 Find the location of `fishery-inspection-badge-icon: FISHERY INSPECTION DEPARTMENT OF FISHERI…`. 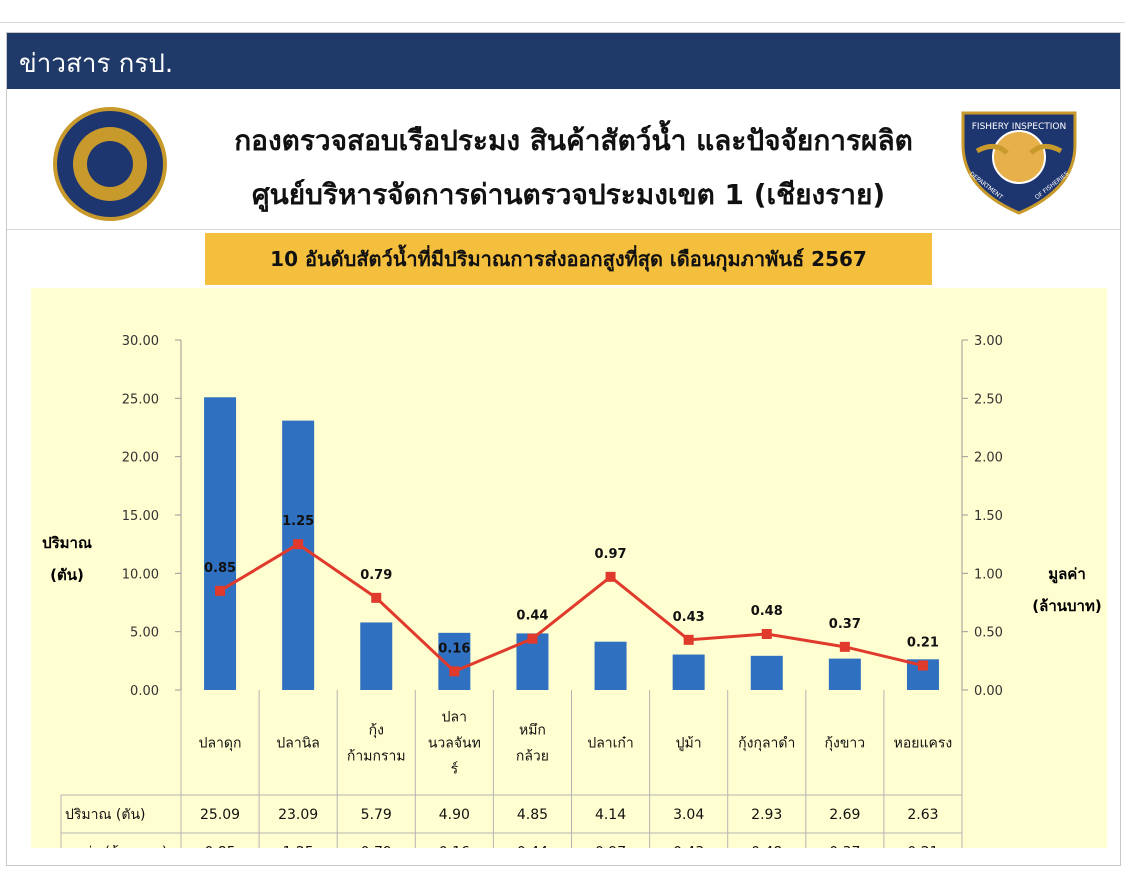

fishery-inspection-badge-icon: FISHERY INSPECTION DEPARTMENT OF FISHERI… is located at coordinates (1019, 163).